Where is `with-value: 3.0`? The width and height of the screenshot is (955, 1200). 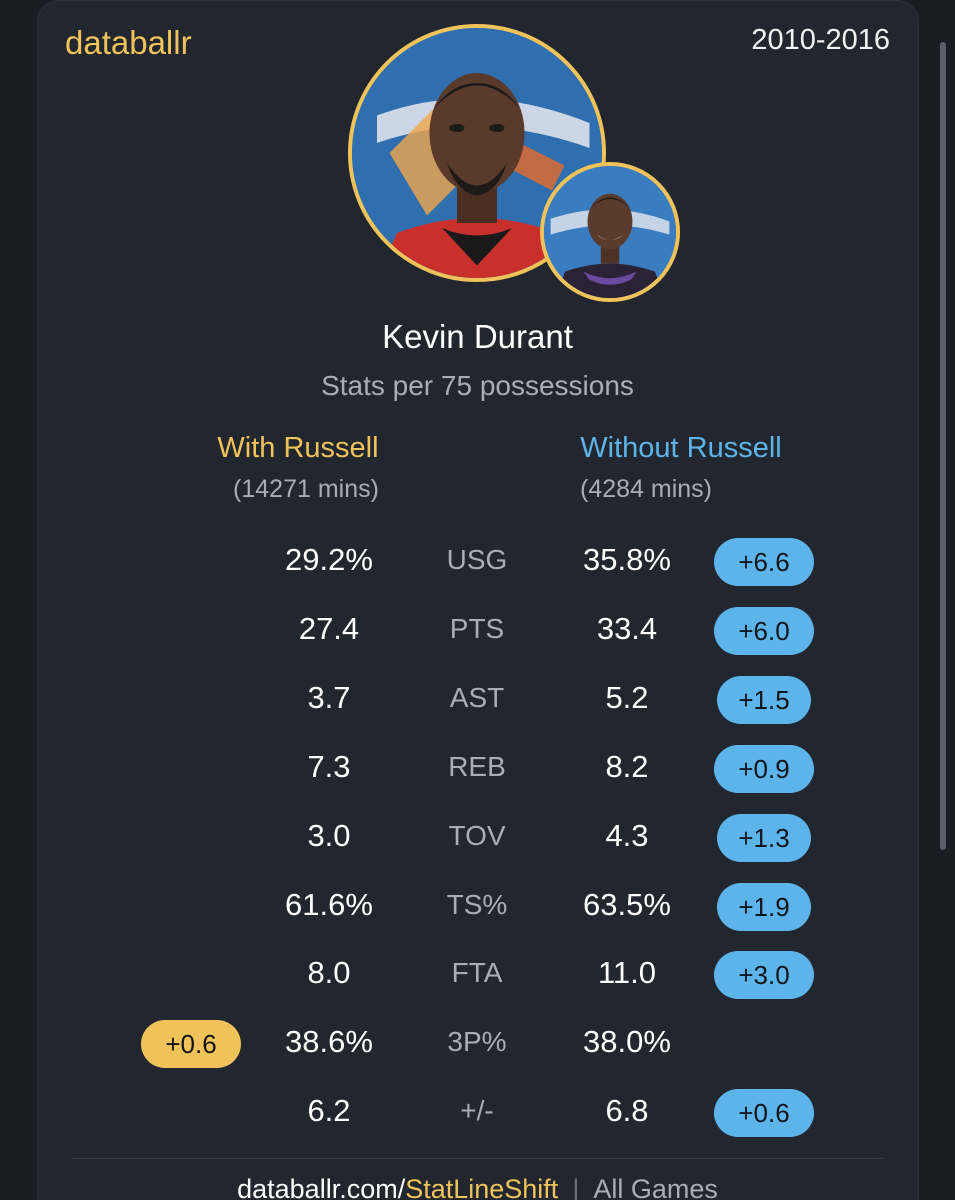
with-value: 3.0 is located at coordinates (329, 835).